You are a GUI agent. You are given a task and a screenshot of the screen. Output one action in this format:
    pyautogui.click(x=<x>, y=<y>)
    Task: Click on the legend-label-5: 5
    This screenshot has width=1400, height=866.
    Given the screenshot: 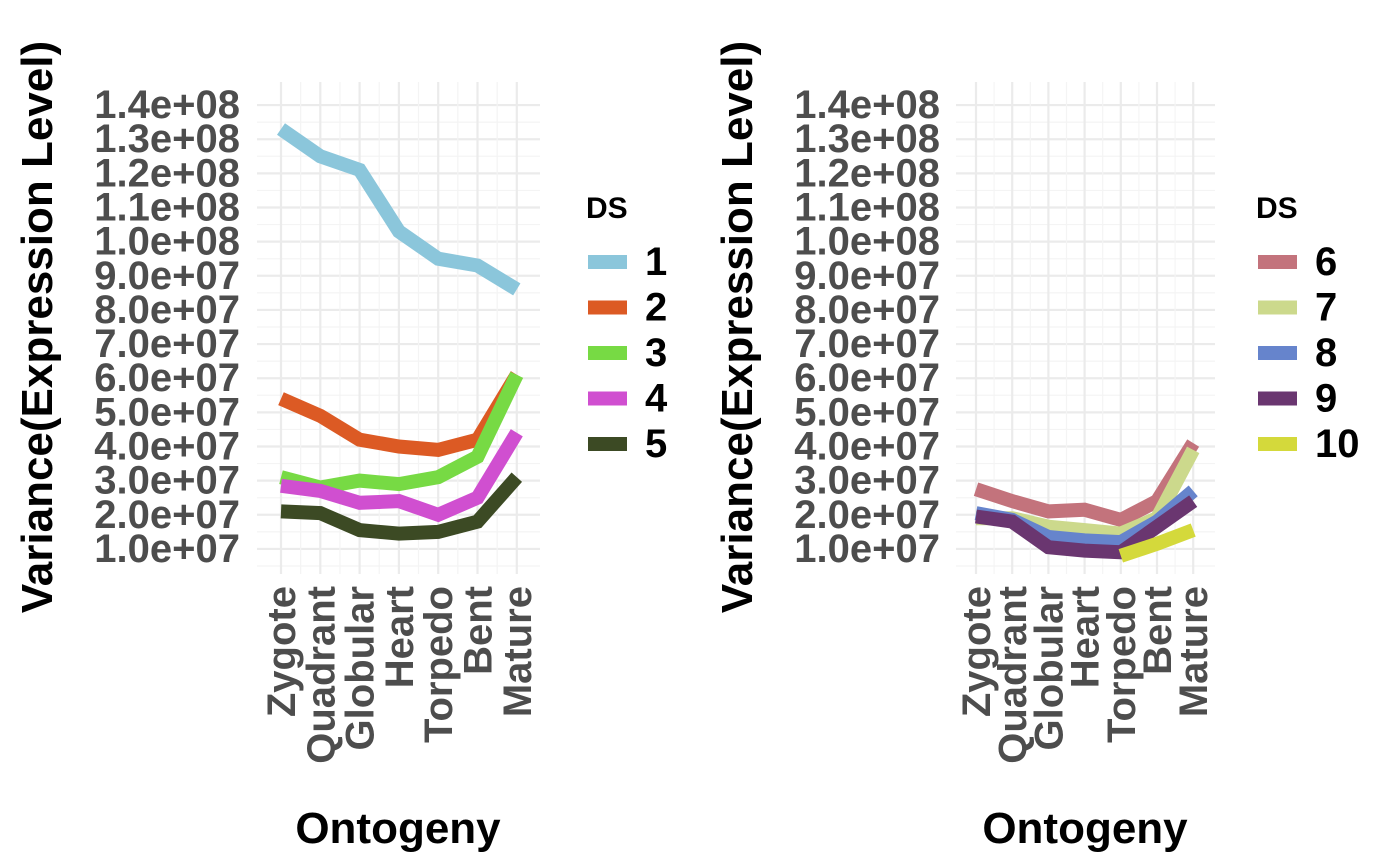 What is the action you would take?
    pyautogui.click(x=656, y=444)
    